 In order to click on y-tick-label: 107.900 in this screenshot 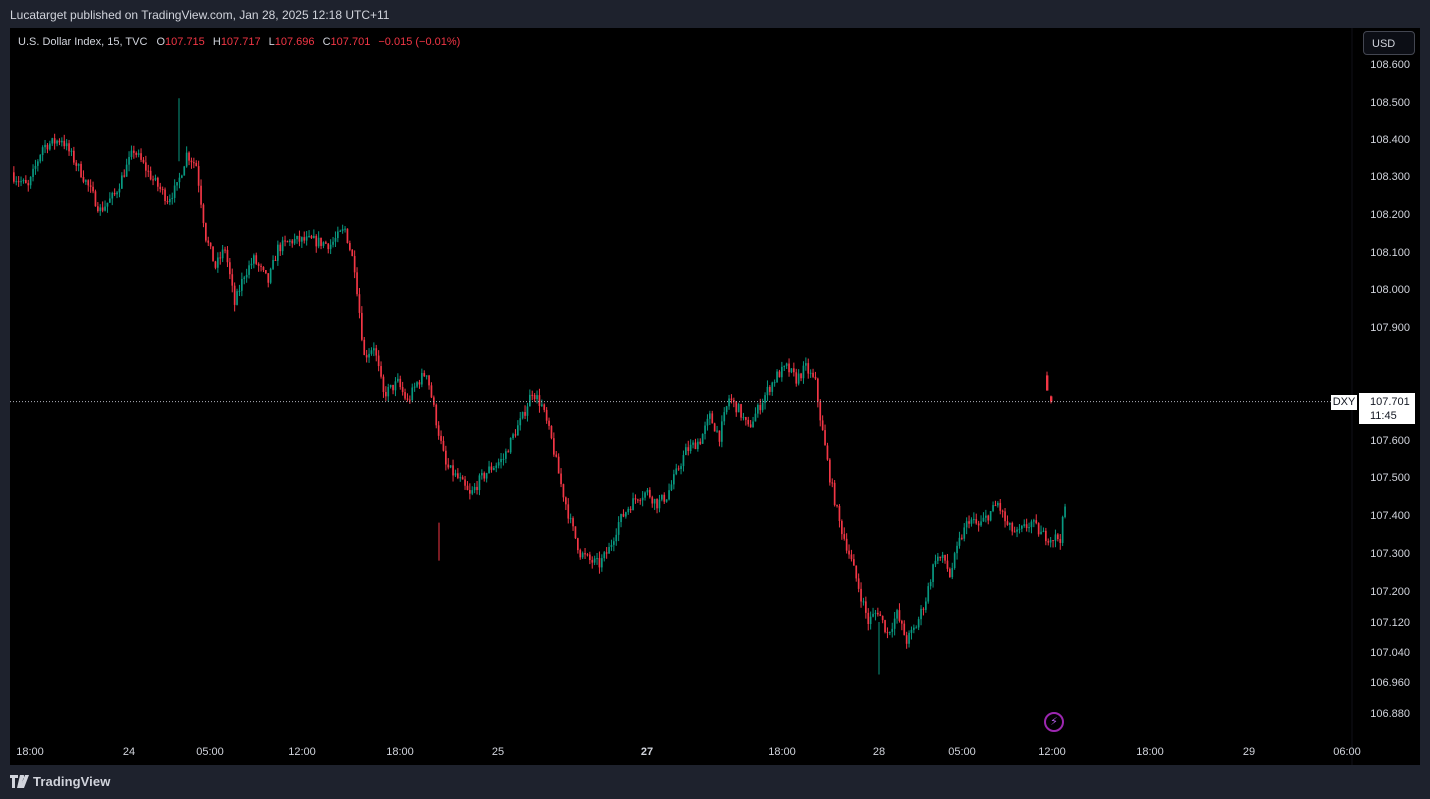, I will do `click(1390, 328)`.